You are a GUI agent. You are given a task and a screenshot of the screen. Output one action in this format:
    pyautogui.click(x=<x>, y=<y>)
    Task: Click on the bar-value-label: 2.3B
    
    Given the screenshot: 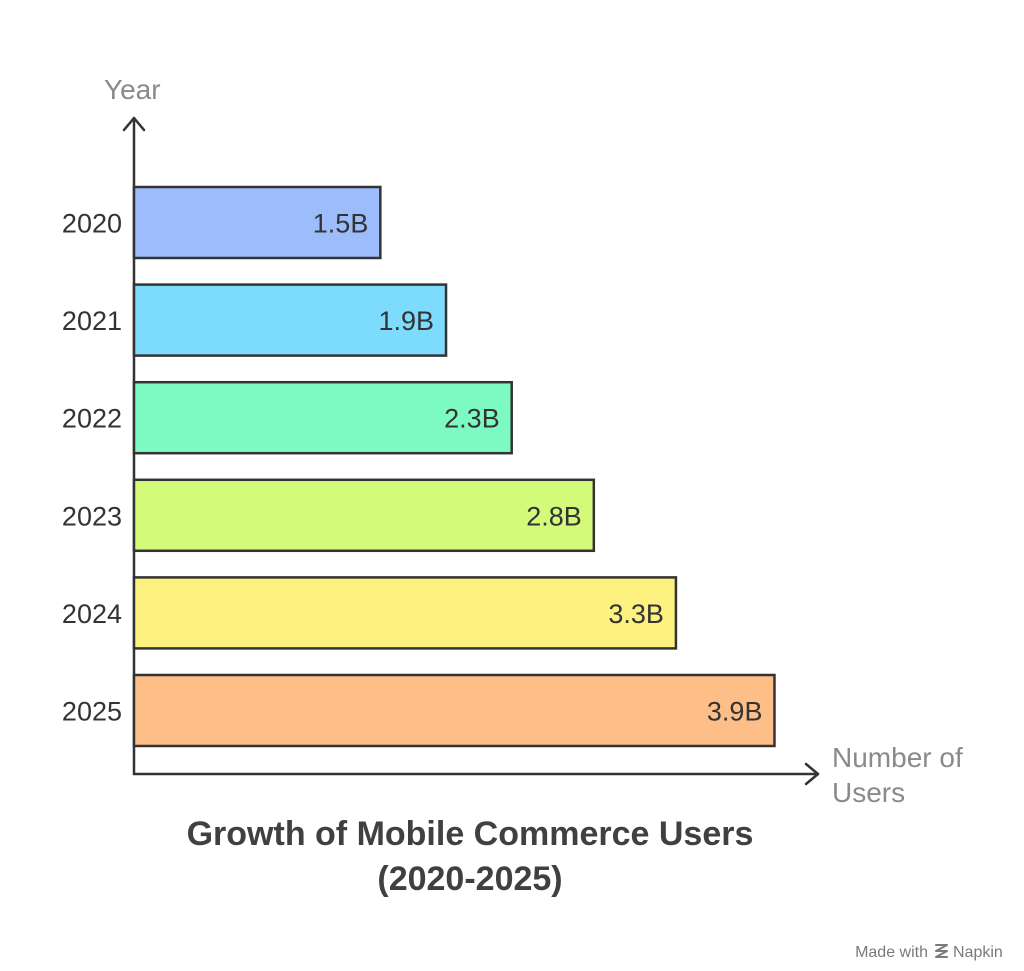 What is the action you would take?
    pyautogui.click(x=472, y=419)
    